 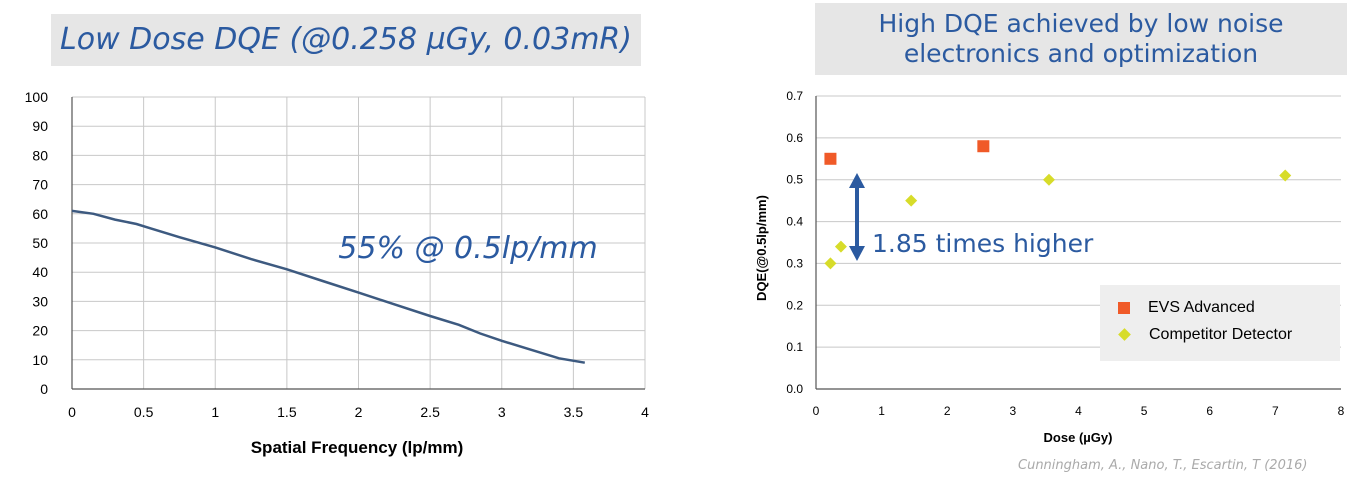 I want to click on legend-item-competitor: Competitor Detector, so click(x=1205, y=335).